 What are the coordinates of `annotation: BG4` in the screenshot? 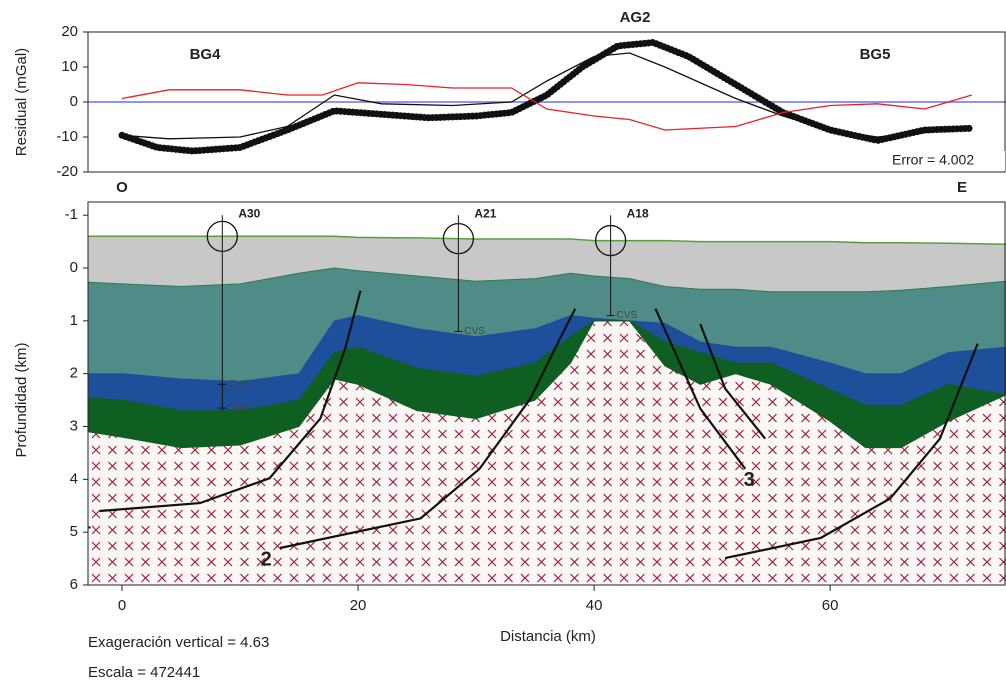 It's located at (206, 54).